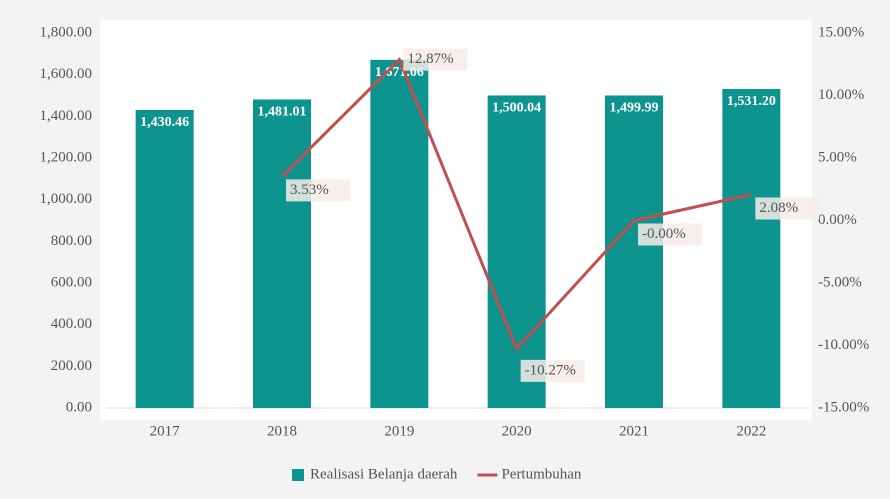 The height and width of the screenshot is (499, 890). What do you see at coordinates (778, 208) in the screenshot?
I see `line-label: 2.08%` at bounding box center [778, 208].